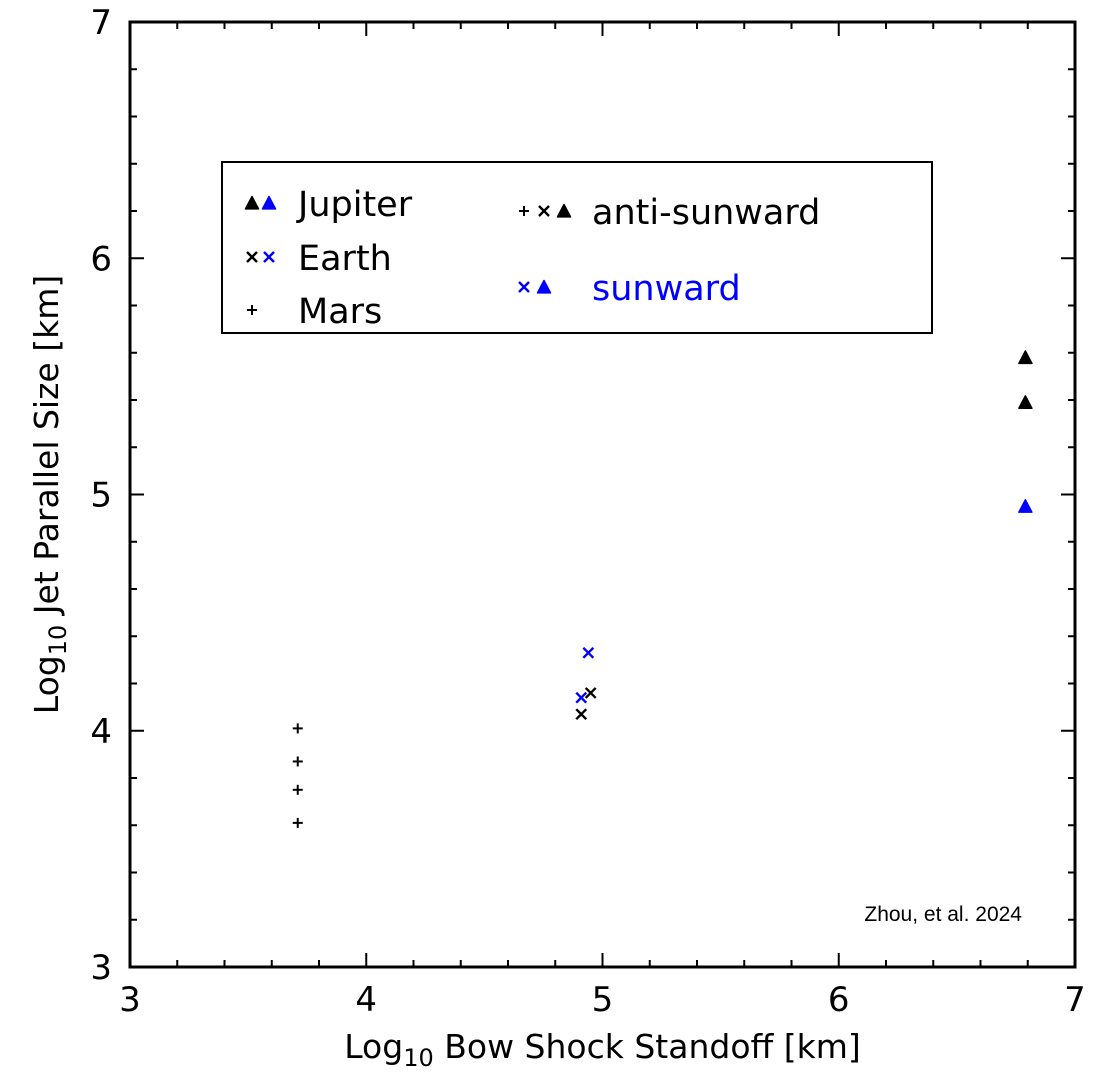  I want to click on legend-label-sunward: sunward, so click(666, 289).